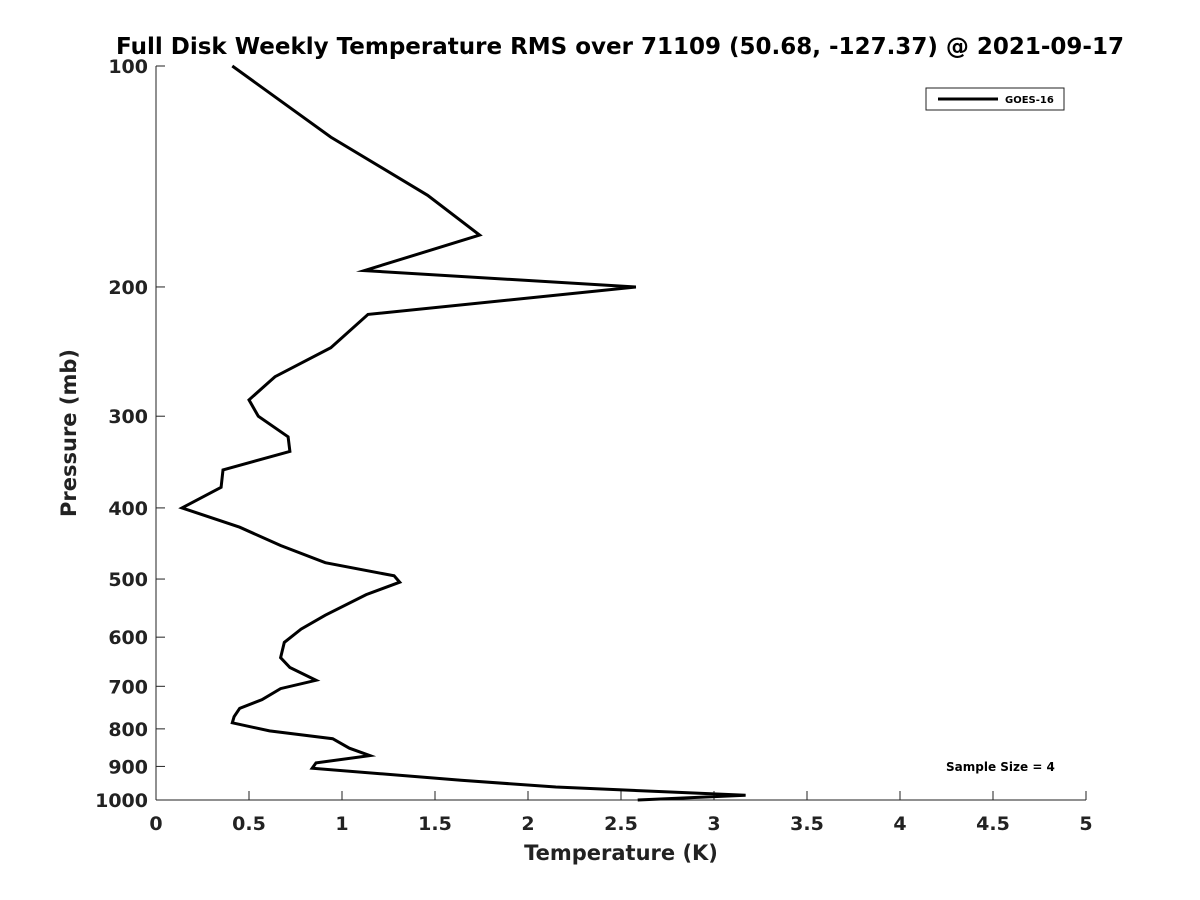 This screenshot has height=900, width=1200. I want to click on y-tick-label: 900, so click(128, 767).